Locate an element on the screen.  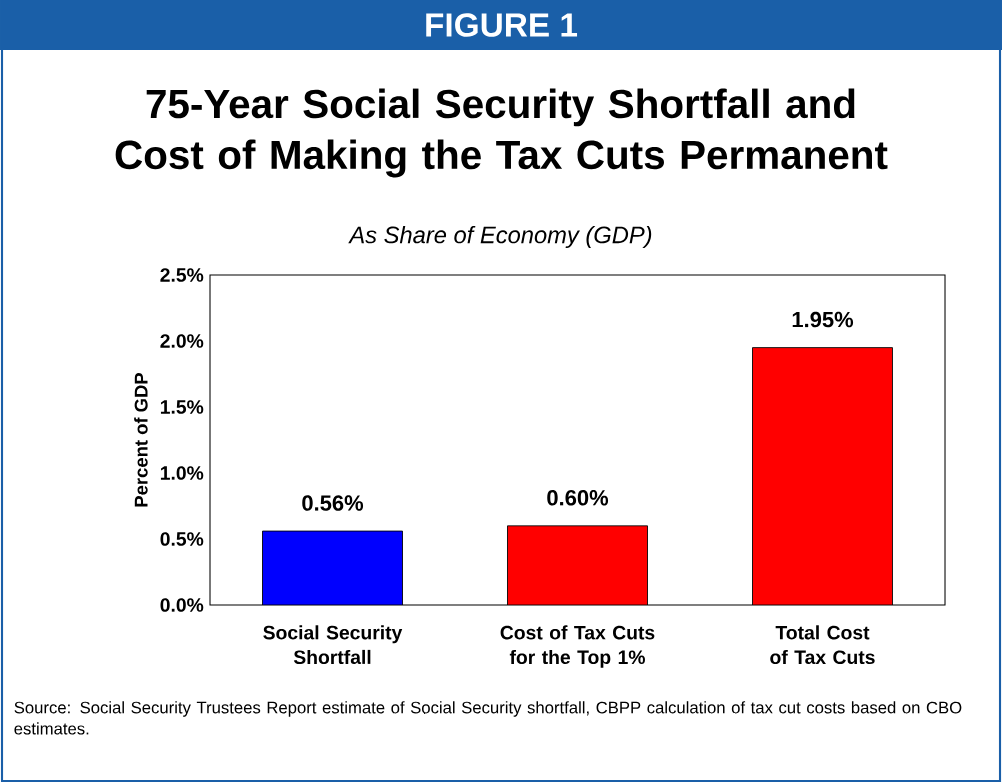
source-note: Source: Social Security Trustees Report estimate of Social Security shortfall, CBPP calculation of tax cut costs based on CBO estimates. is located at coordinates (488, 718).